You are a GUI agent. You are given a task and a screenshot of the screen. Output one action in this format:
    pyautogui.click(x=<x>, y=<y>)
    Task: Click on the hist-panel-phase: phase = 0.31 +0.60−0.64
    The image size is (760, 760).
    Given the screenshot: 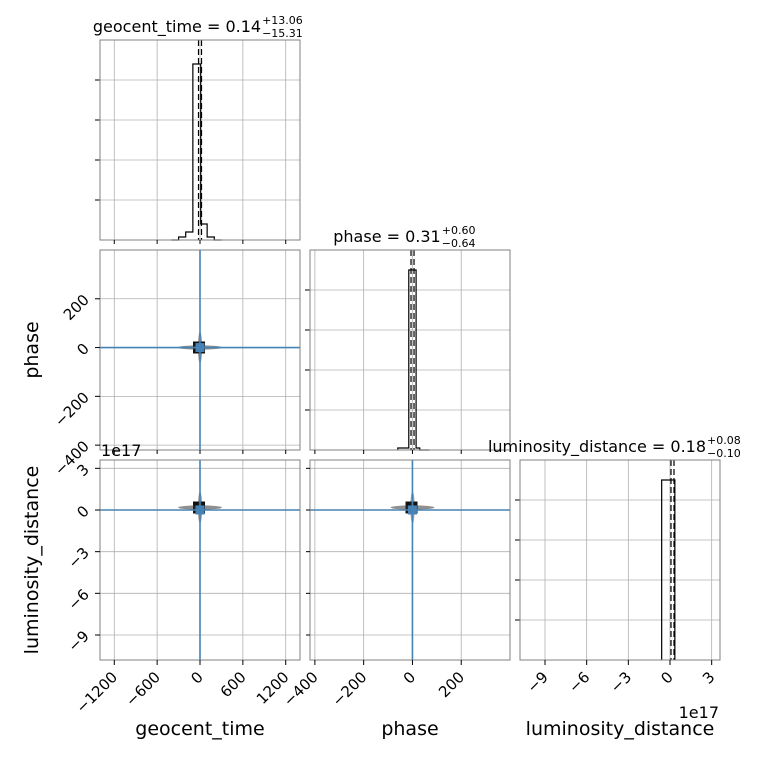 What is the action you would take?
    pyautogui.click(x=408, y=337)
    